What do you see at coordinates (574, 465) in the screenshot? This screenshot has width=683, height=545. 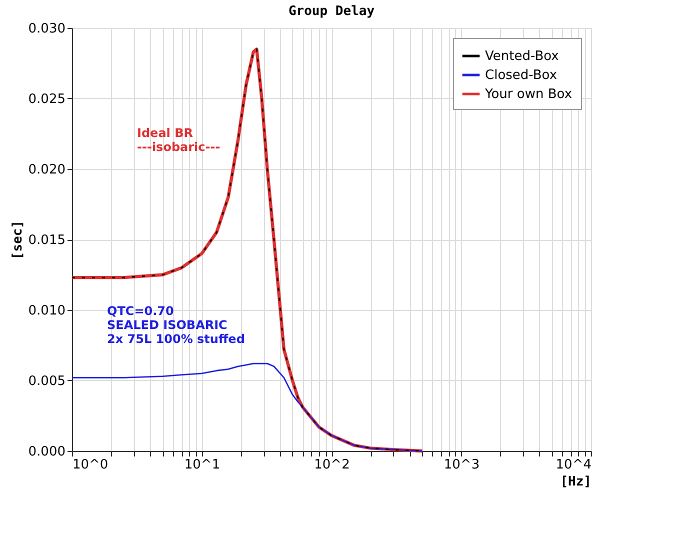 I see `x-tick-label: 10^4` at bounding box center [574, 465].